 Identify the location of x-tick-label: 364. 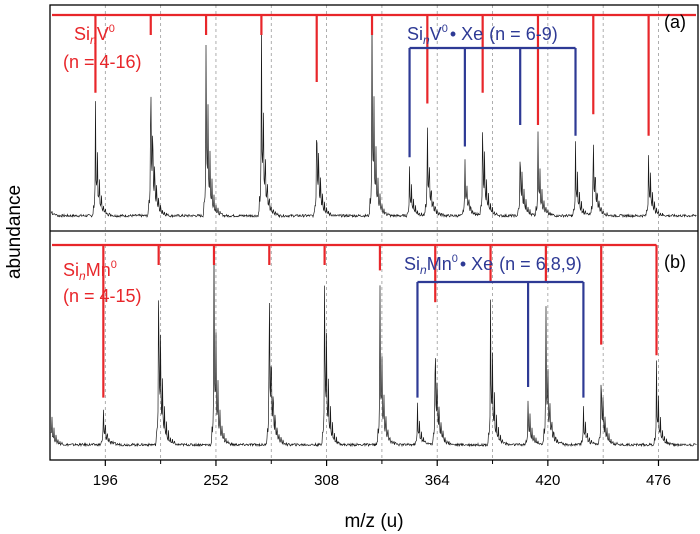
(437, 480).